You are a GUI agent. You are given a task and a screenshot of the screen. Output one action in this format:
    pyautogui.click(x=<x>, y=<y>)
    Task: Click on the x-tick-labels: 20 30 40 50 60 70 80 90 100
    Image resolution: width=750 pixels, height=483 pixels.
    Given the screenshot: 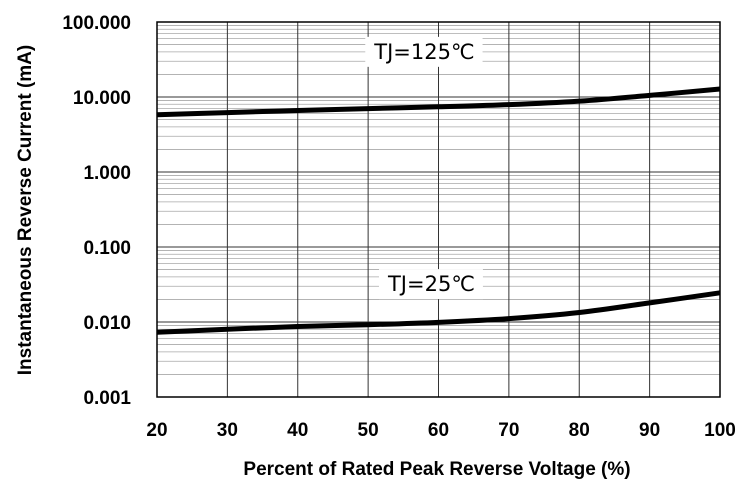 What is the action you would take?
    pyautogui.click(x=440, y=430)
    